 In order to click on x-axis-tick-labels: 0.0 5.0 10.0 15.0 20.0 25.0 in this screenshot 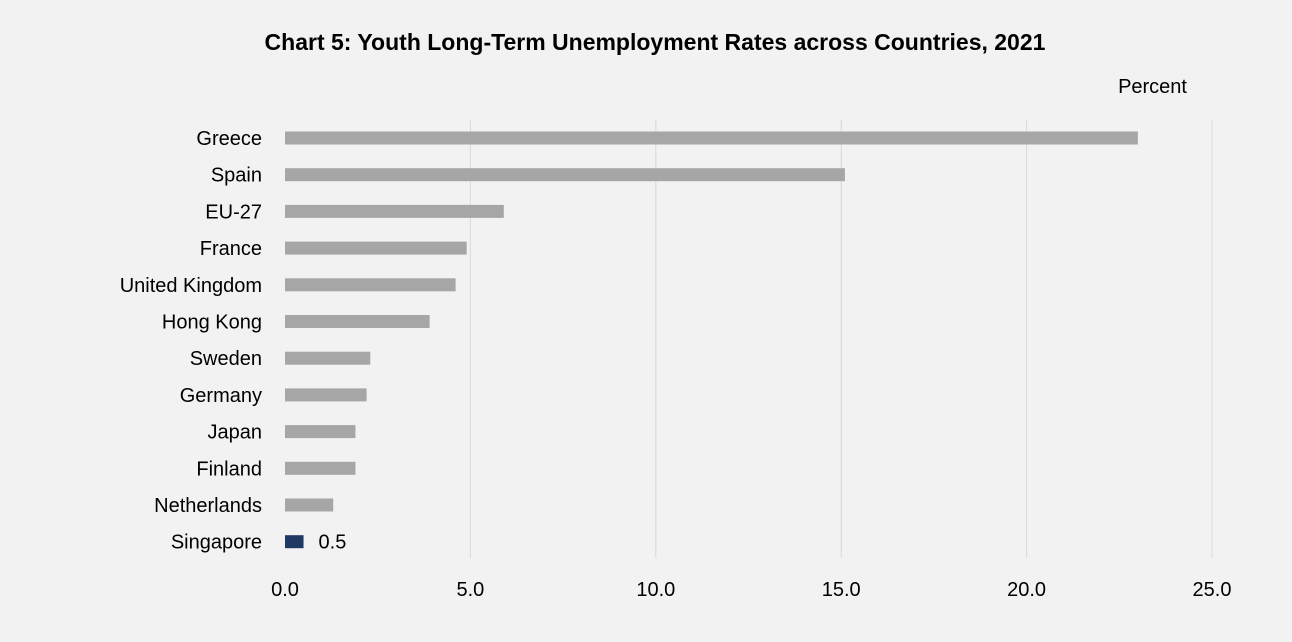, I will do `click(751, 590)`.